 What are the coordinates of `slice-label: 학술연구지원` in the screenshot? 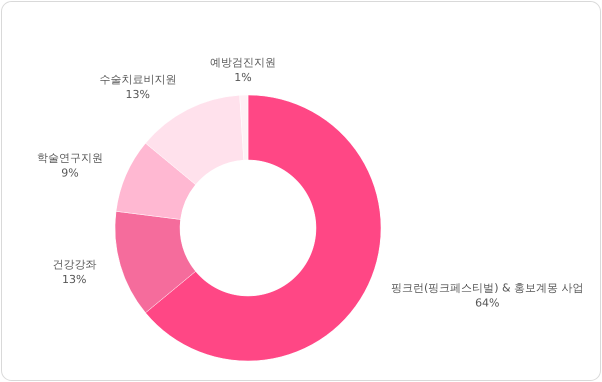 It's located at (69, 157).